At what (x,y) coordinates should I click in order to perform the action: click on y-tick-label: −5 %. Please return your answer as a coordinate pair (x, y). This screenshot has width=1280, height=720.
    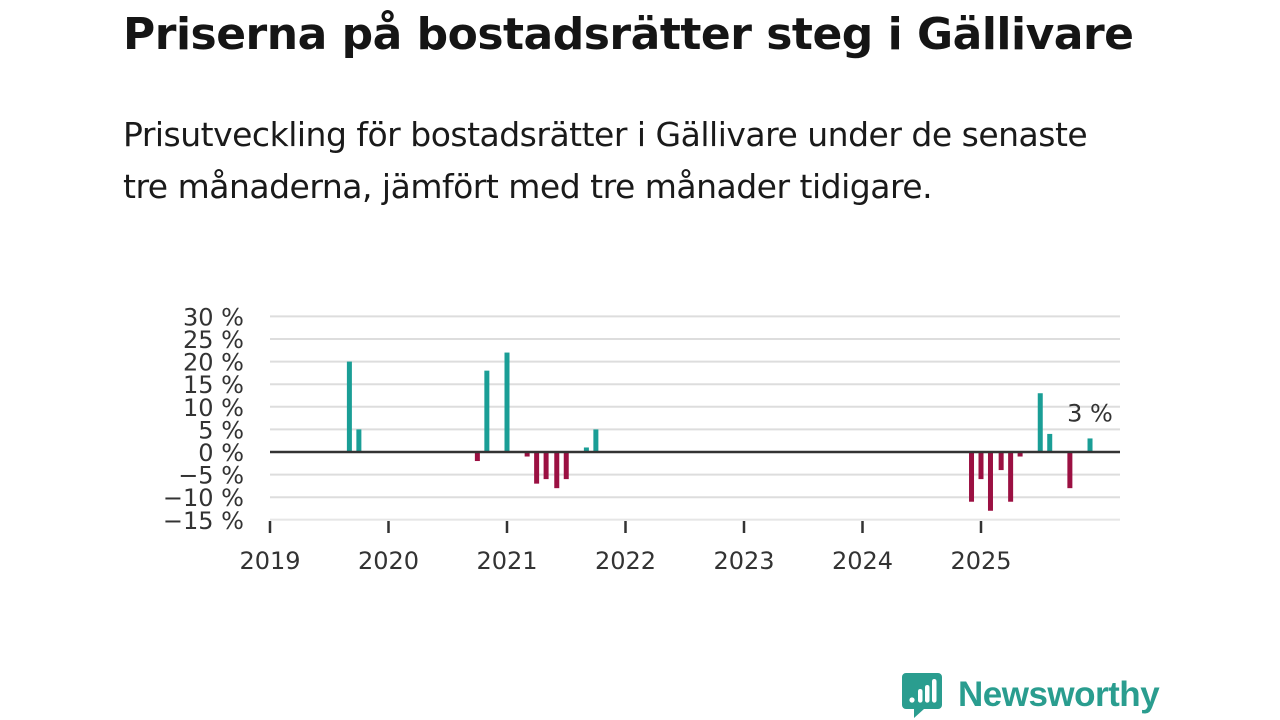
    Looking at the image, I should click on (211, 476).